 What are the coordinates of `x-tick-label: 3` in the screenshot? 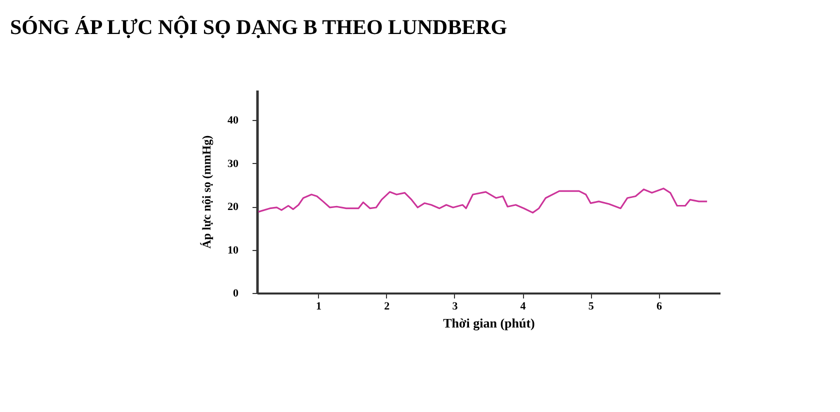 It's located at (455, 306).